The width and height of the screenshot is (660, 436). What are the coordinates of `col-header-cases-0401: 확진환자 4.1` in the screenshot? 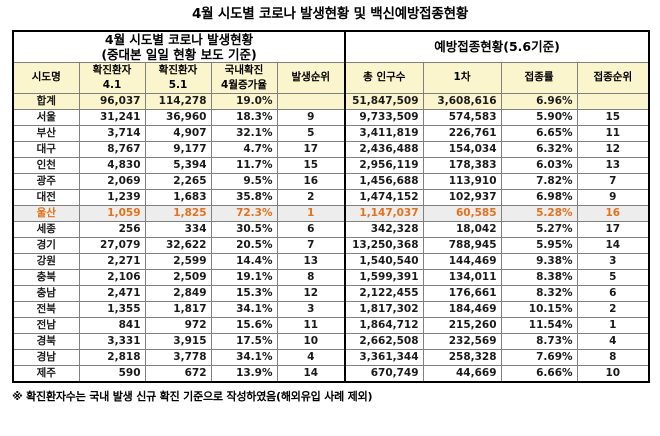 It's located at (112, 77).